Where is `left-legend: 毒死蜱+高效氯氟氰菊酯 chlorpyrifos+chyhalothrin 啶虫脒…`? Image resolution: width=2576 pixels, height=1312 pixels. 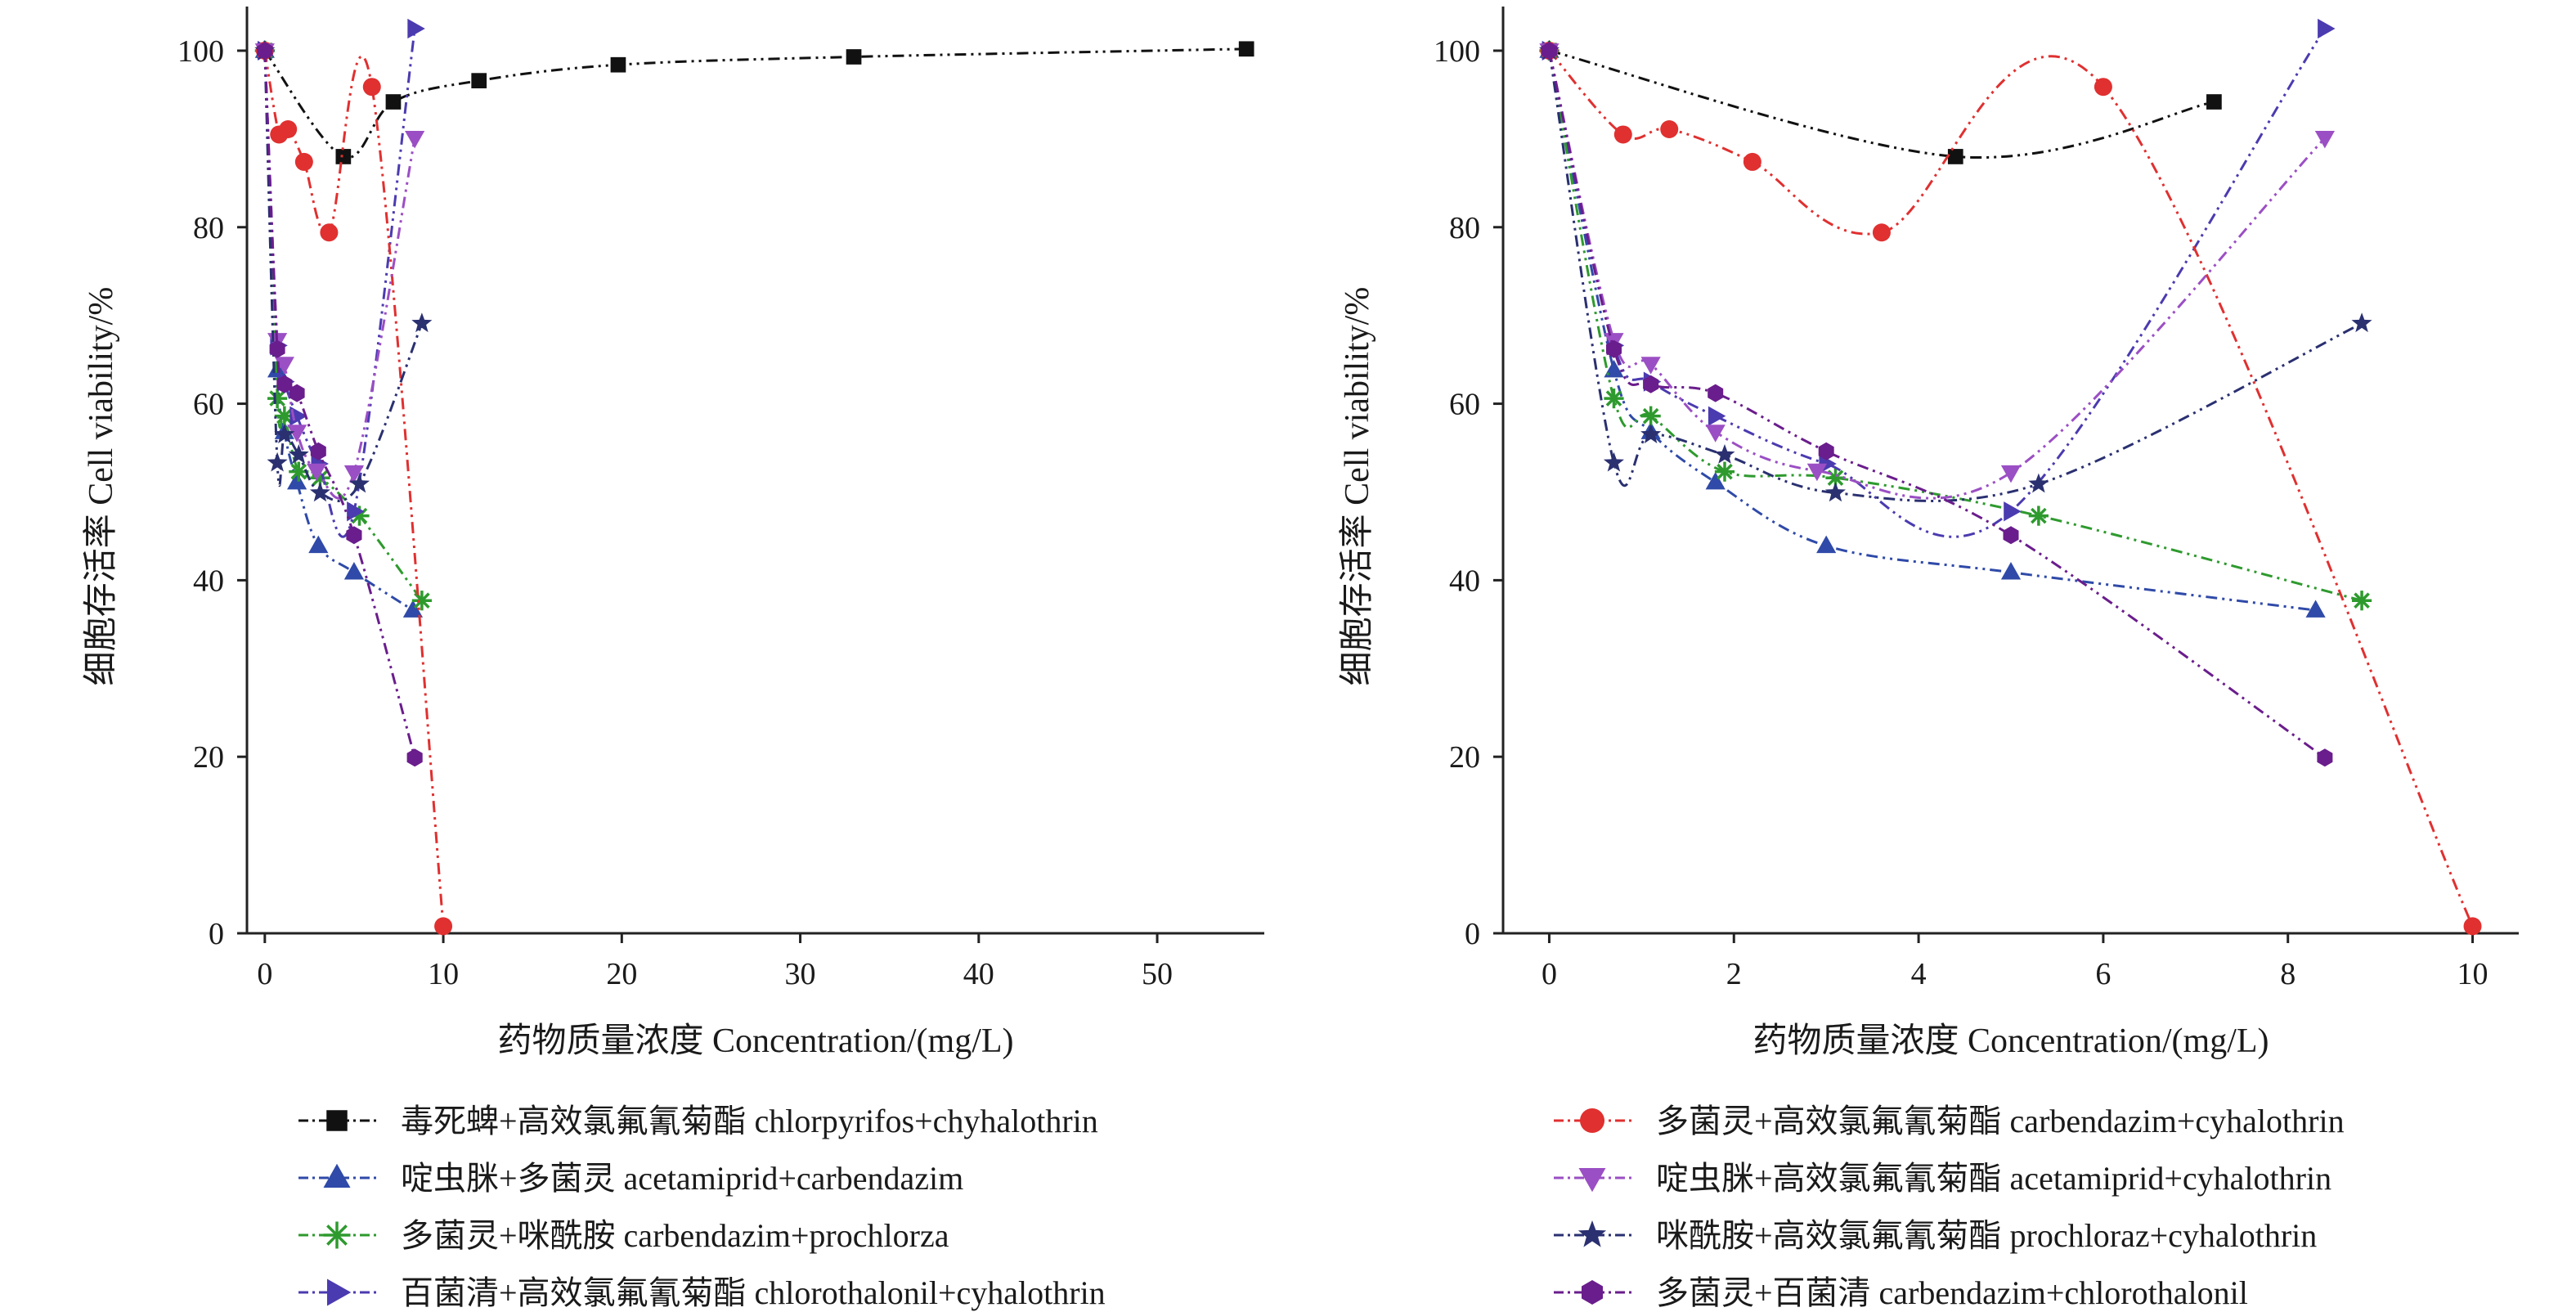 left-legend: 毒死蜱+高效氯氟氰菊酯 chlorpyrifos+chyhalothrin 啶虫脒… is located at coordinates (702, 1207).